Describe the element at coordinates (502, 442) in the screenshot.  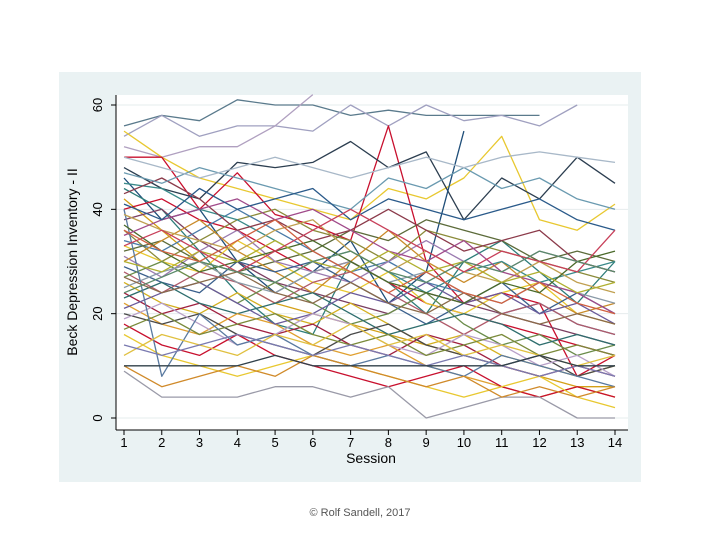
I see `x-tick-label-10: 11` at that location.